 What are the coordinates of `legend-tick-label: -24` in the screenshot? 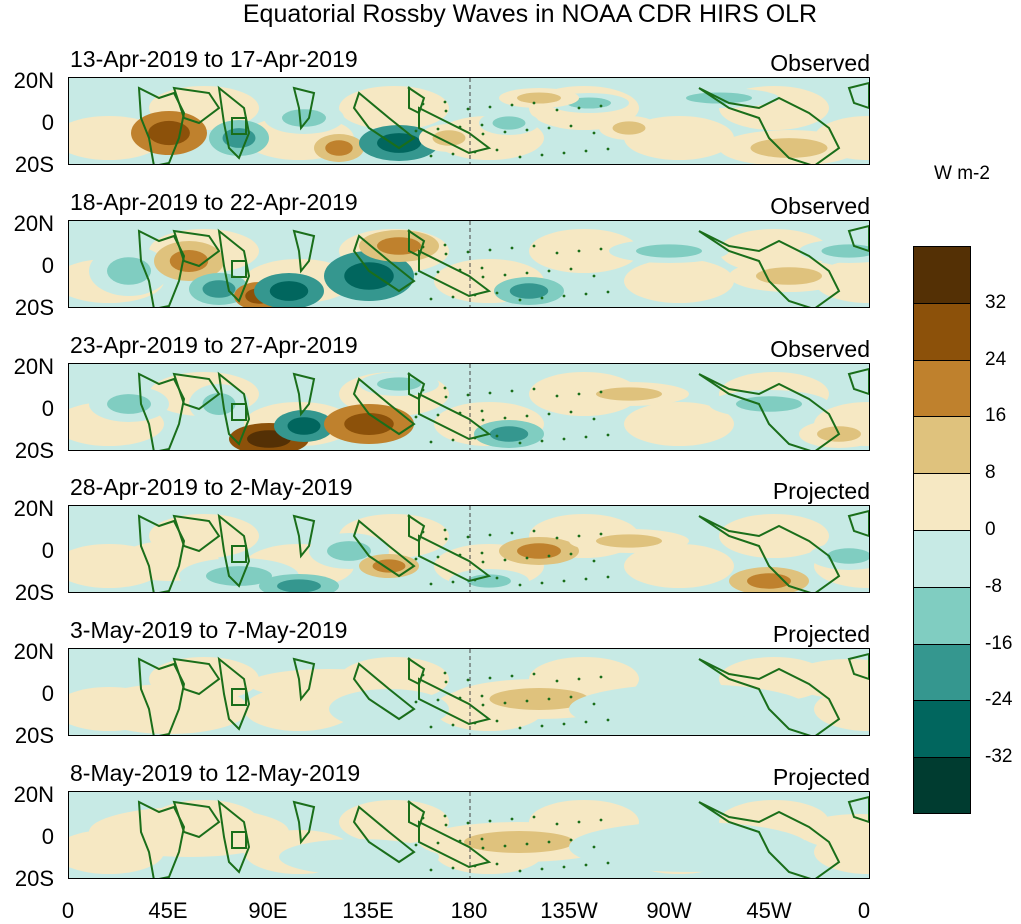 It's located at (999, 700).